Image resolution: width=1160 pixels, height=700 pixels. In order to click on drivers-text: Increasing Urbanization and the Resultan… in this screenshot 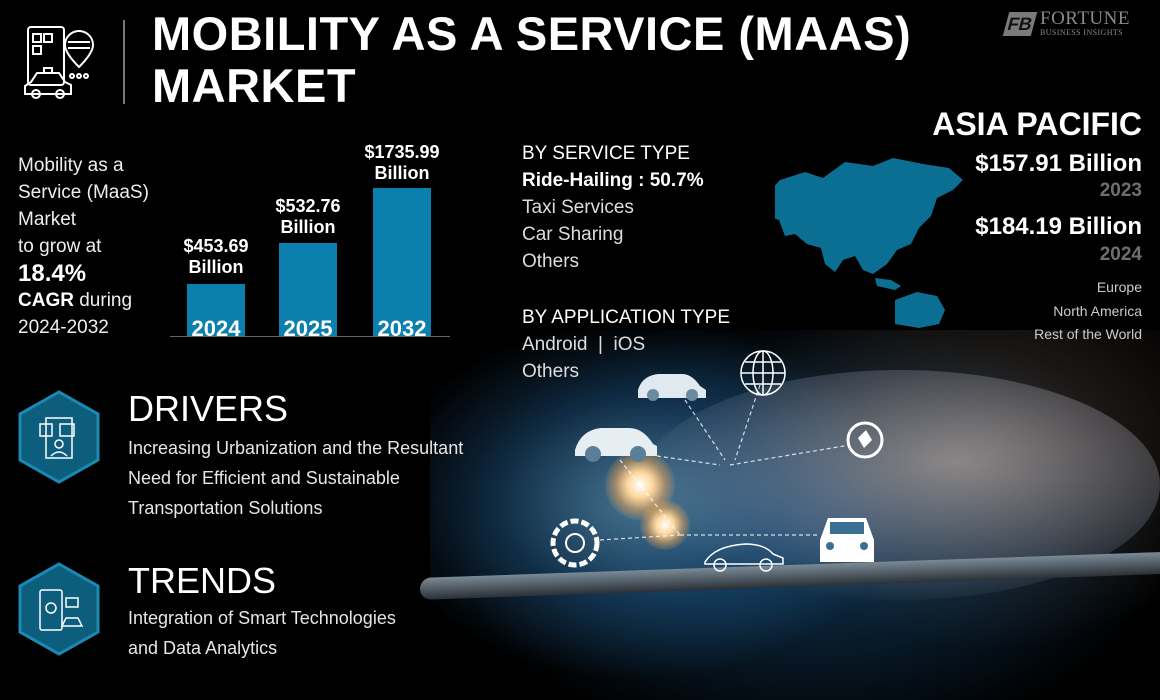, I will do `click(296, 478)`.